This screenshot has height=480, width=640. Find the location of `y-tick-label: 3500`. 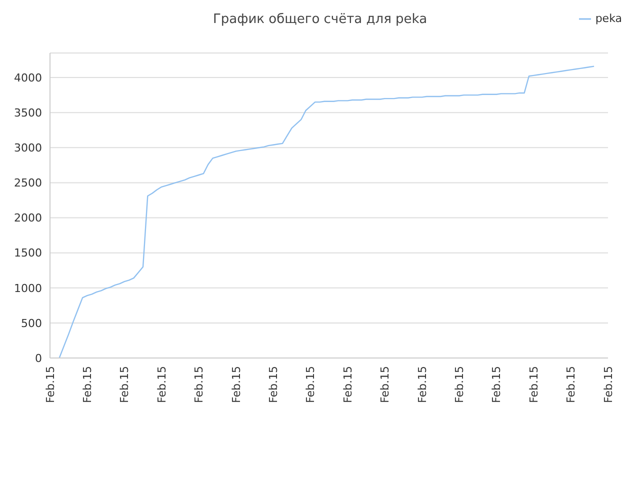

y-tick-label: 3500 is located at coordinates (28, 113).